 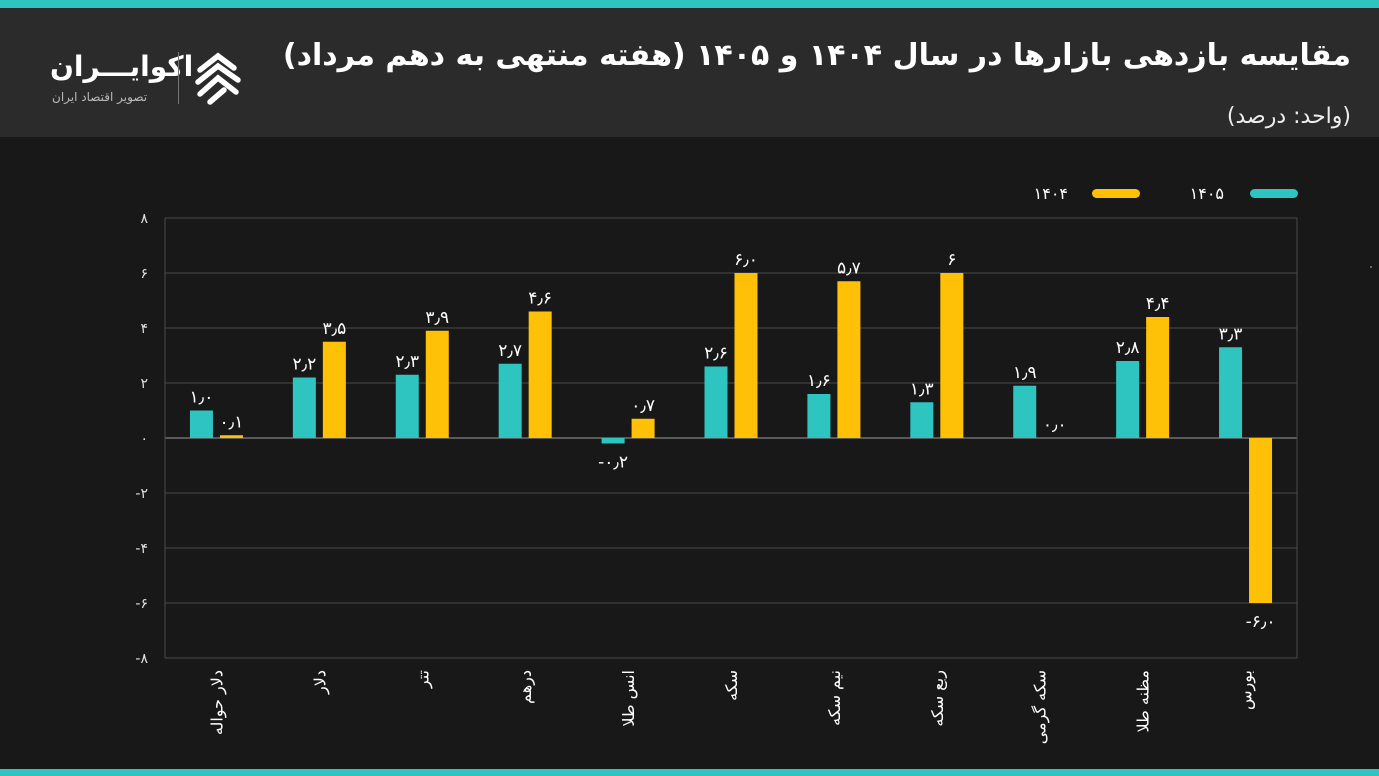 What do you see at coordinates (629, 698) in the screenshot?
I see `category-label: انس طلا` at bounding box center [629, 698].